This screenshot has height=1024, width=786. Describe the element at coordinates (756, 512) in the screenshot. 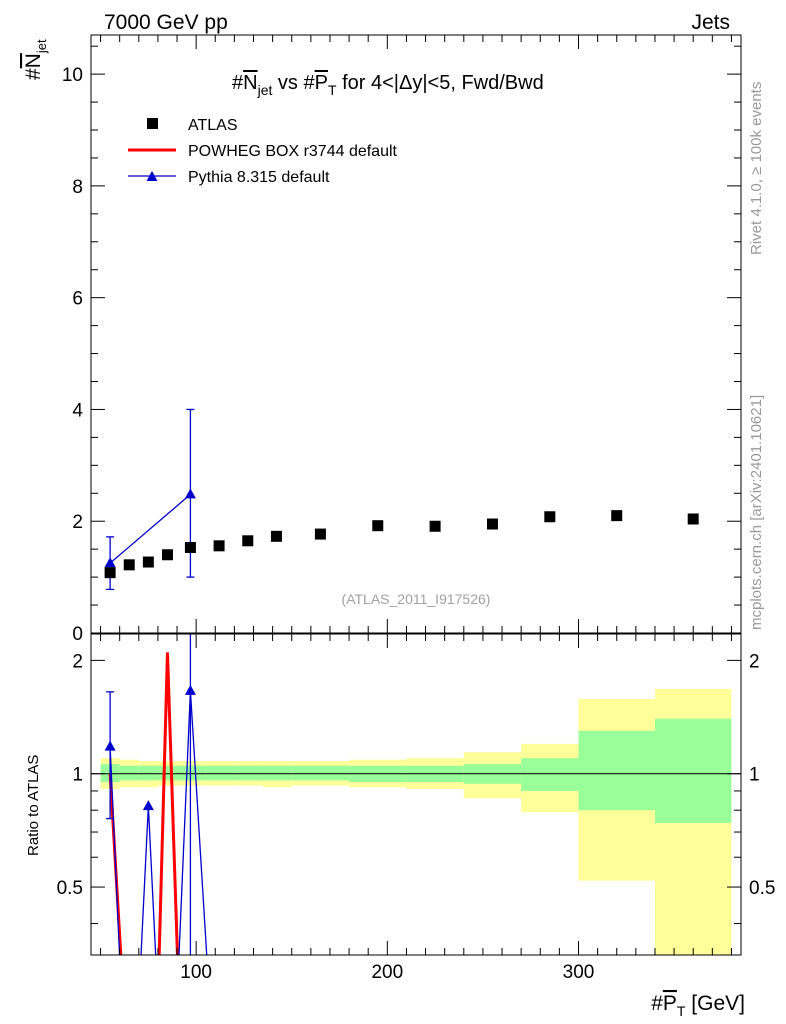

I see `mcplots-note: mcplots.cern.ch [arXiv:2401.10621]` at that location.